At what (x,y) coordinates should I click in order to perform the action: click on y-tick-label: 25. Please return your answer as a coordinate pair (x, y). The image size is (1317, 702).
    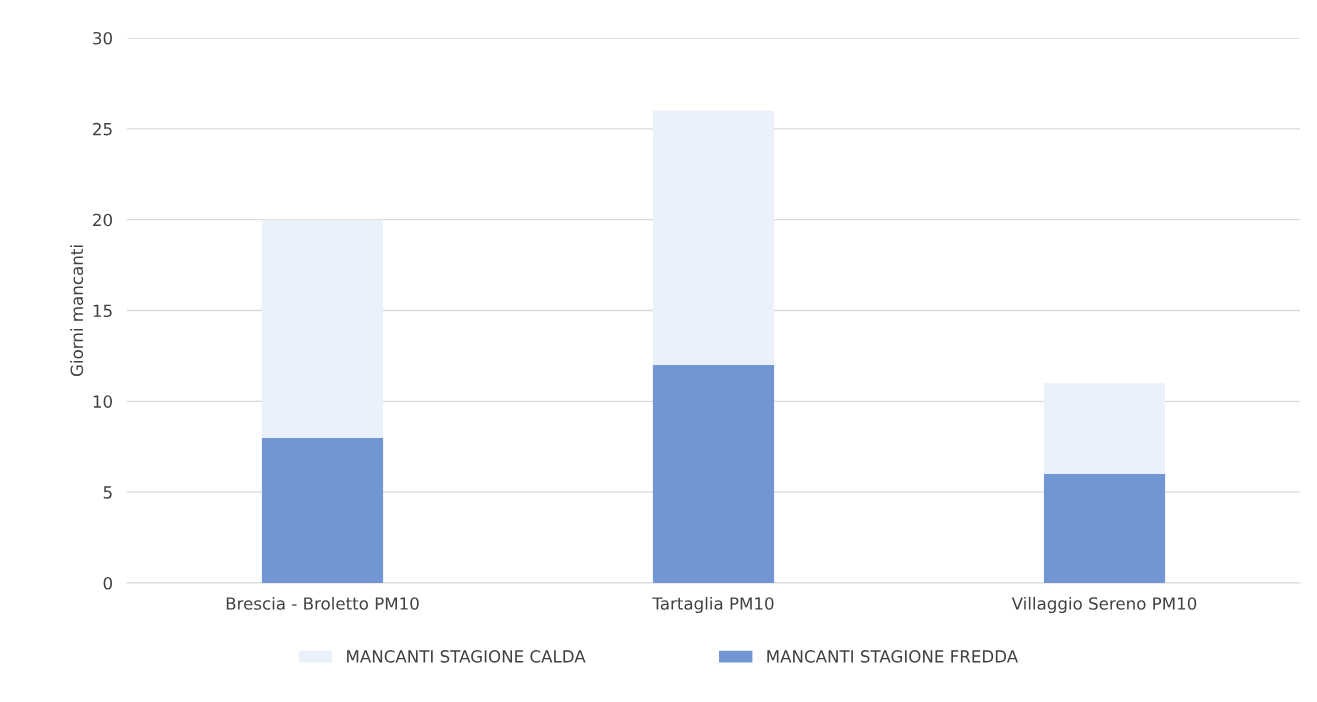
    Looking at the image, I should click on (102, 129).